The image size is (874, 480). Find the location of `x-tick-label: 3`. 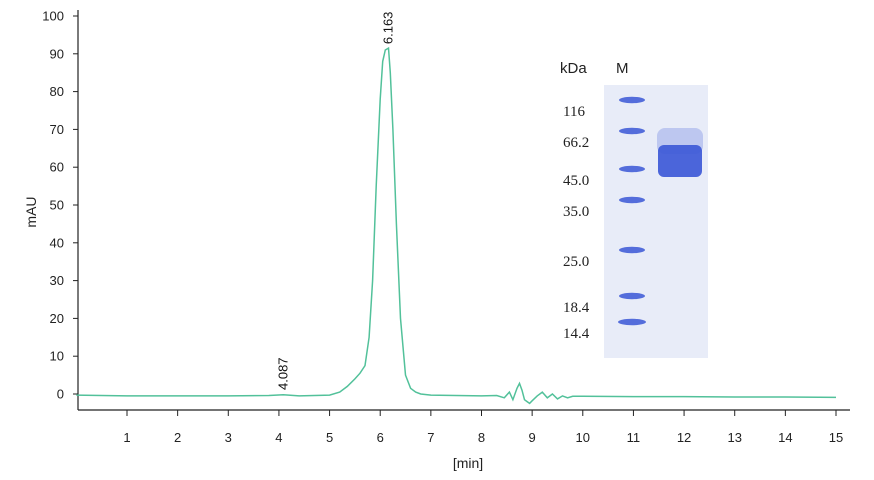

x-tick-label: 3 is located at coordinates (228, 437).